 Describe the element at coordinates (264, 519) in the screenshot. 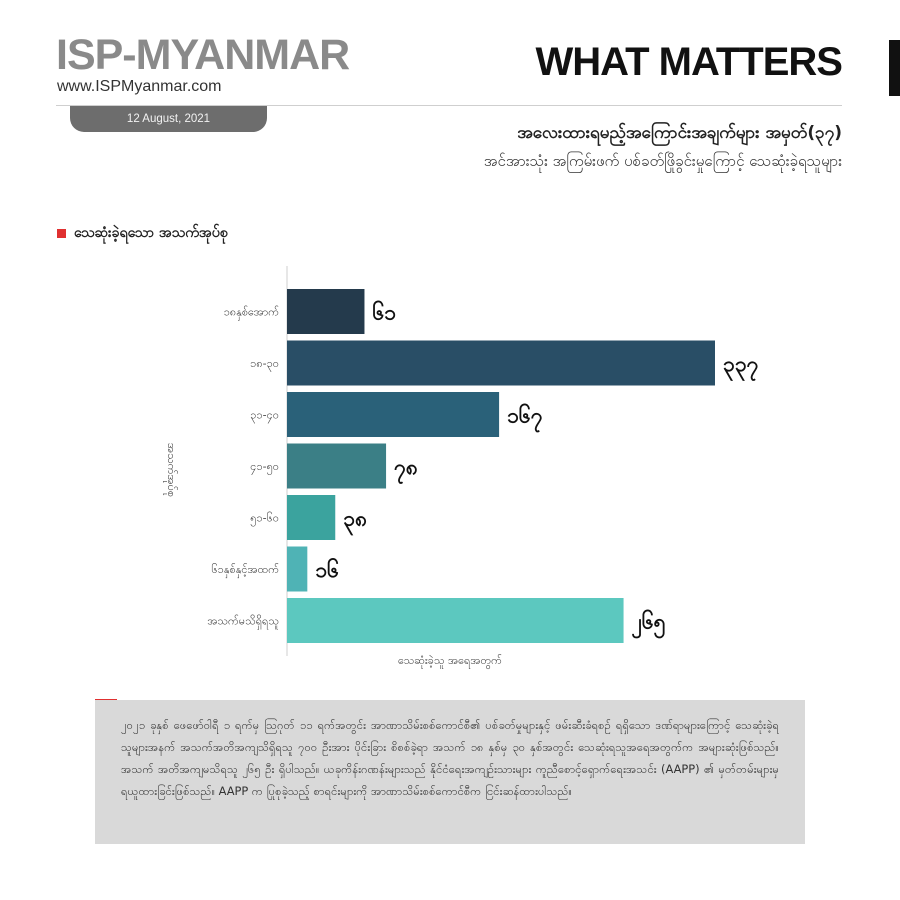

I see `category-label-5: ၅၁-၆၀` at that location.